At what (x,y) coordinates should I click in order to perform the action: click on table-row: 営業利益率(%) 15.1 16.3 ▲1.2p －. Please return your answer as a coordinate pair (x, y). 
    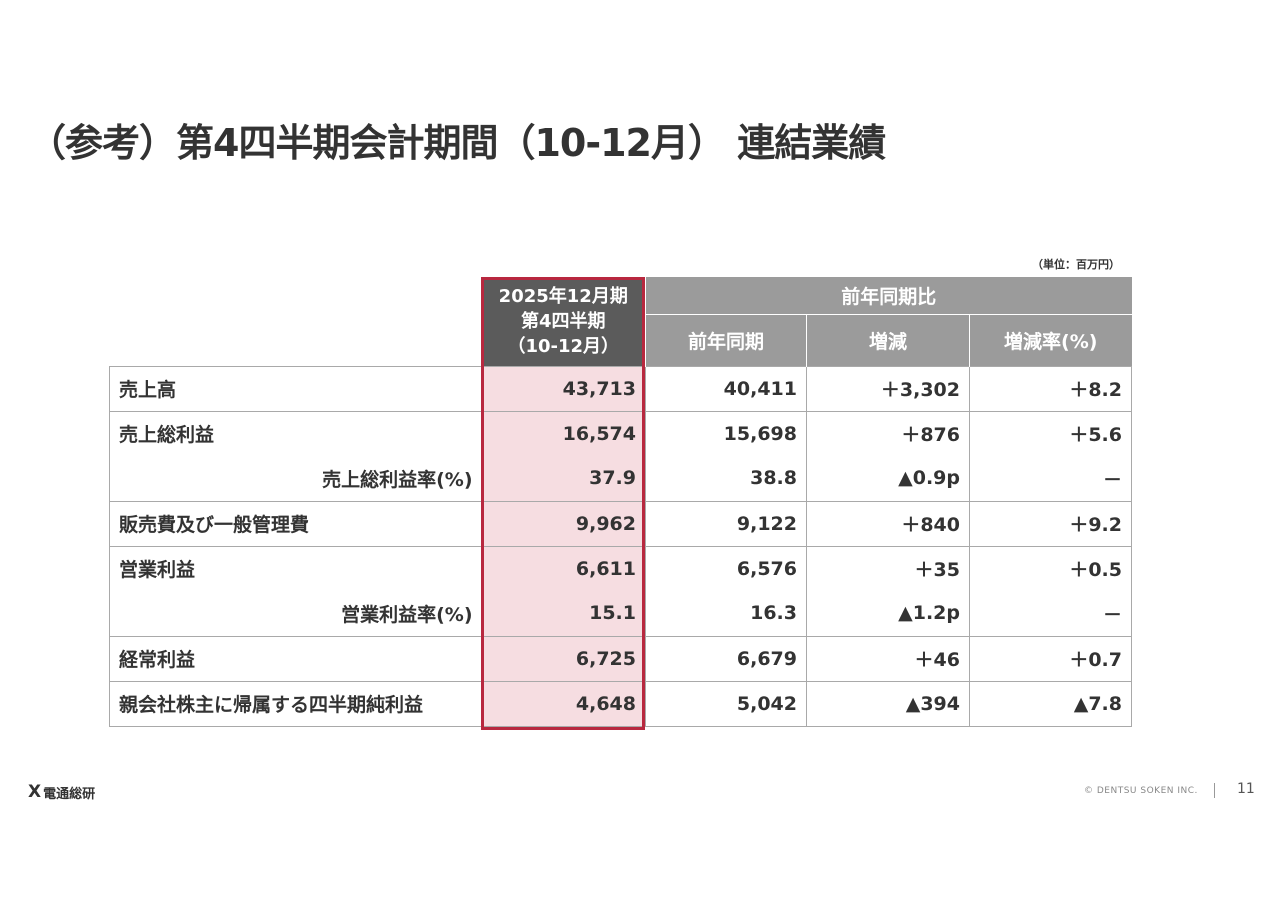
    Looking at the image, I should click on (620, 613).